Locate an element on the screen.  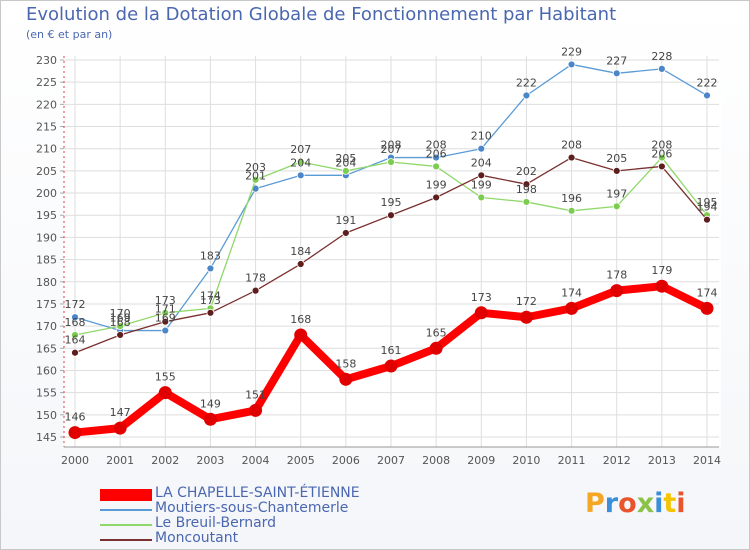
brand-letter: o is located at coordinates (627, 503).